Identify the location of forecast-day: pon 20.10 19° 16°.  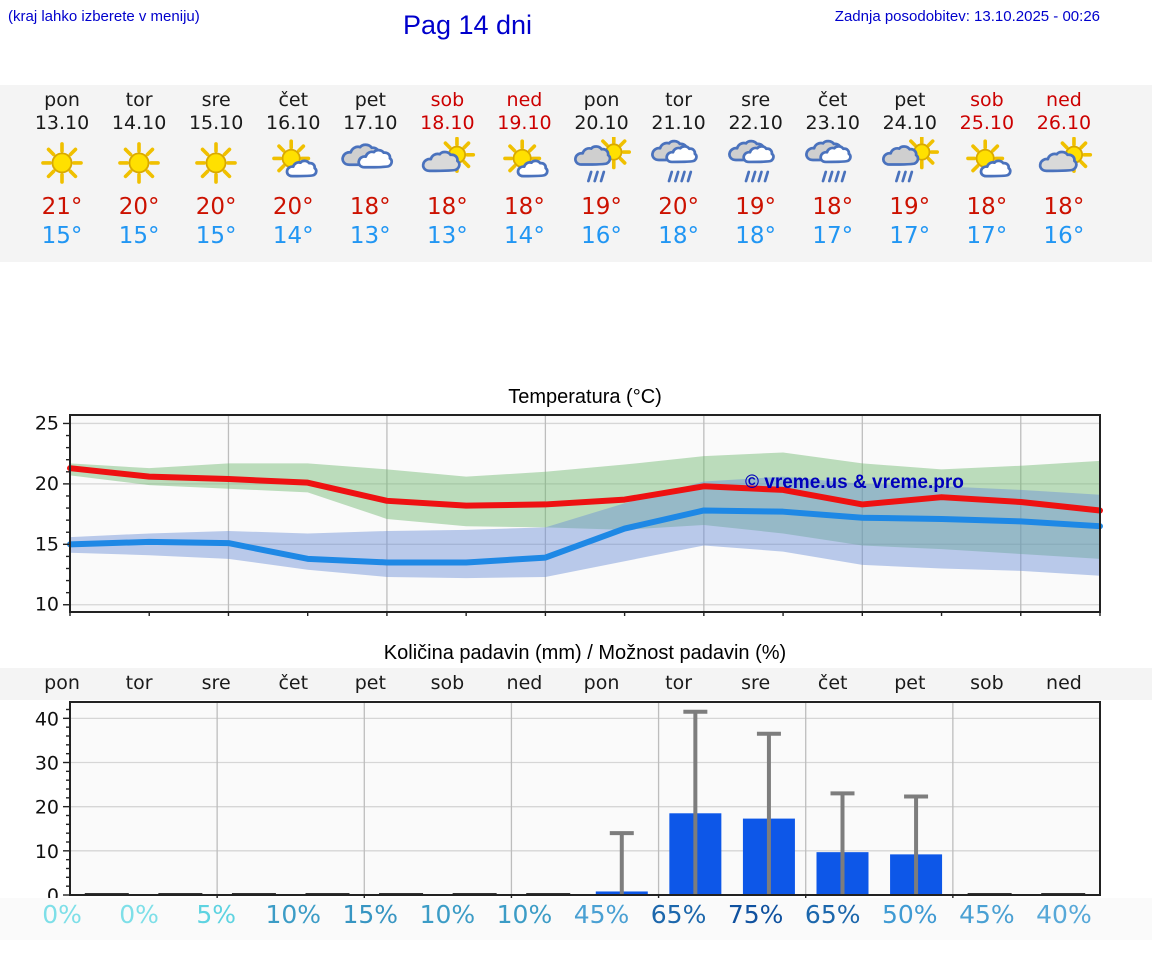
(601, 173).